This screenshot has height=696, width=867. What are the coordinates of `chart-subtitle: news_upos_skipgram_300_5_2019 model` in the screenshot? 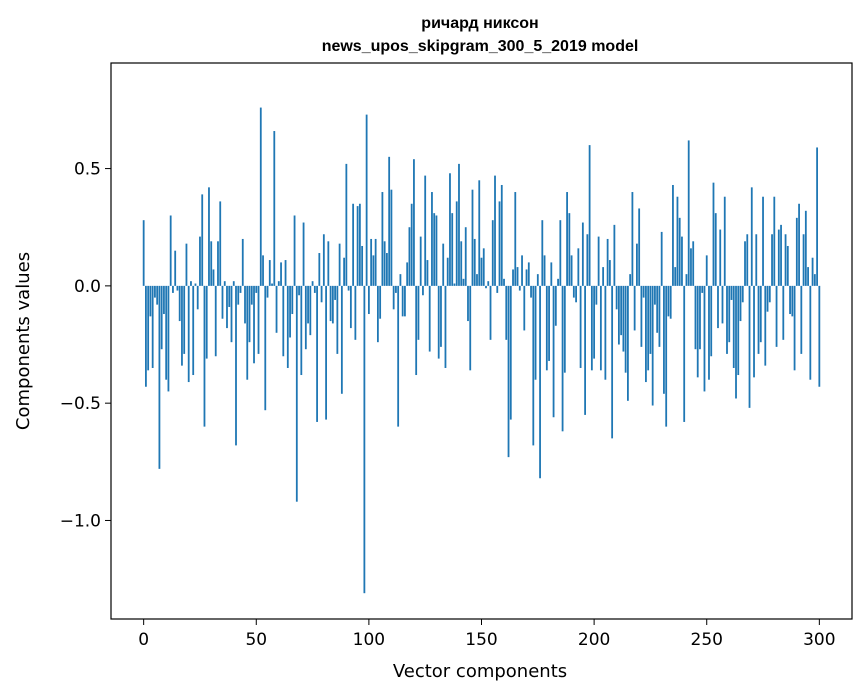 It's located at (480, 46).